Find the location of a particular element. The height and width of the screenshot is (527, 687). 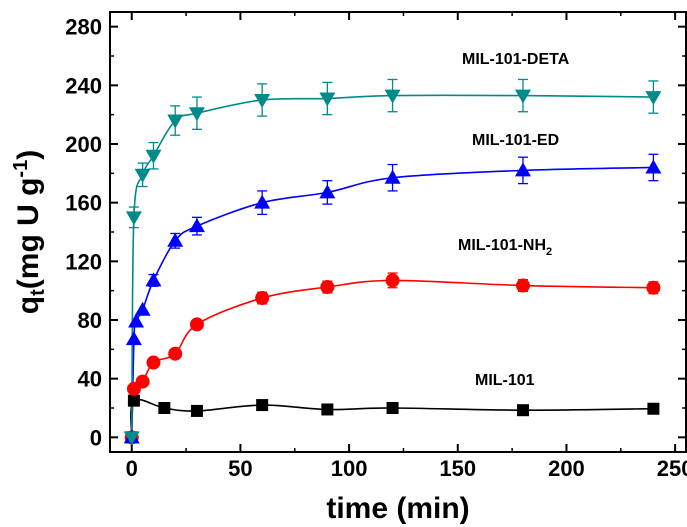

y-axis-title-sub: t is located at coordinates (38, 292).